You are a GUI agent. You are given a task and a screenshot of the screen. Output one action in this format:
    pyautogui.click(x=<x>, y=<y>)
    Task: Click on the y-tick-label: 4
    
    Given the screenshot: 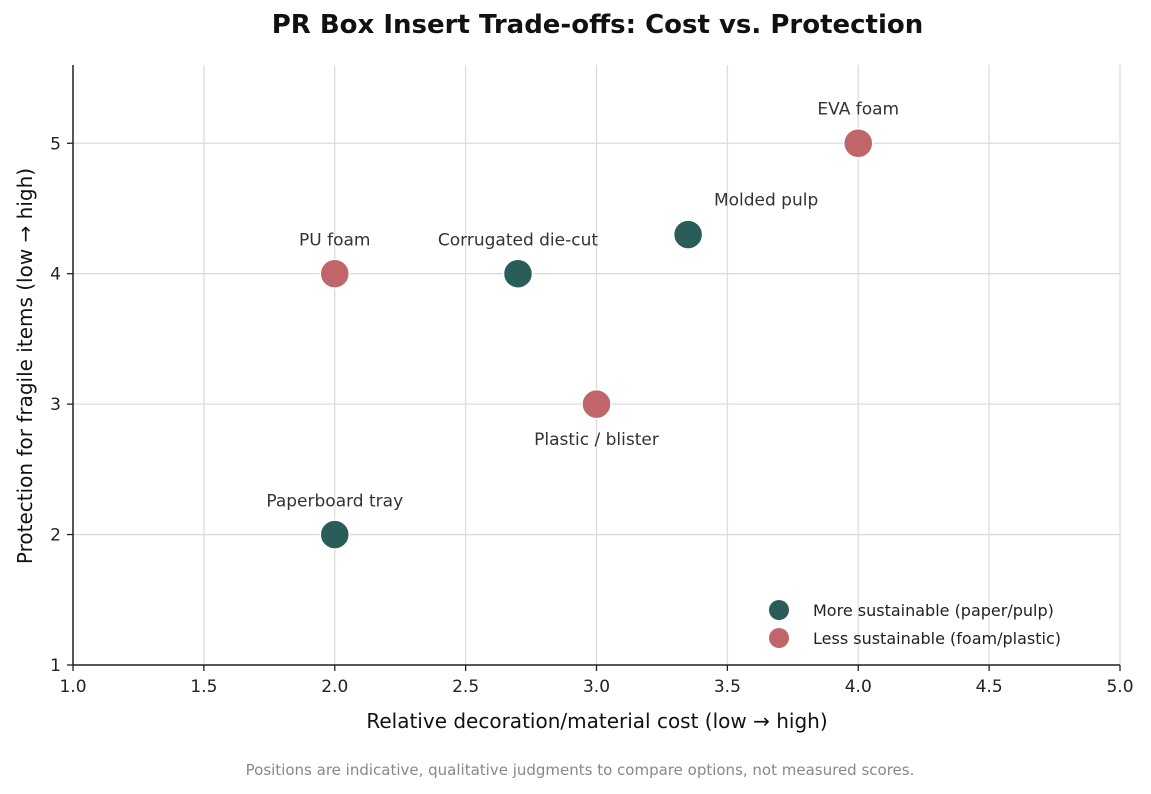 What is the action you would take?
    pyautogui.click(x=55, y=275)
    